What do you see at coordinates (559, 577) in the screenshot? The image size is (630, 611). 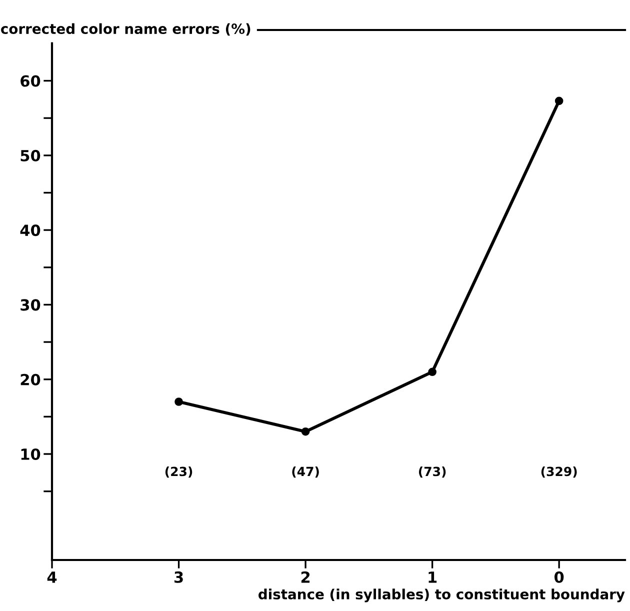 I see `x-tick-label: 0` at bounding box center [559, 577].